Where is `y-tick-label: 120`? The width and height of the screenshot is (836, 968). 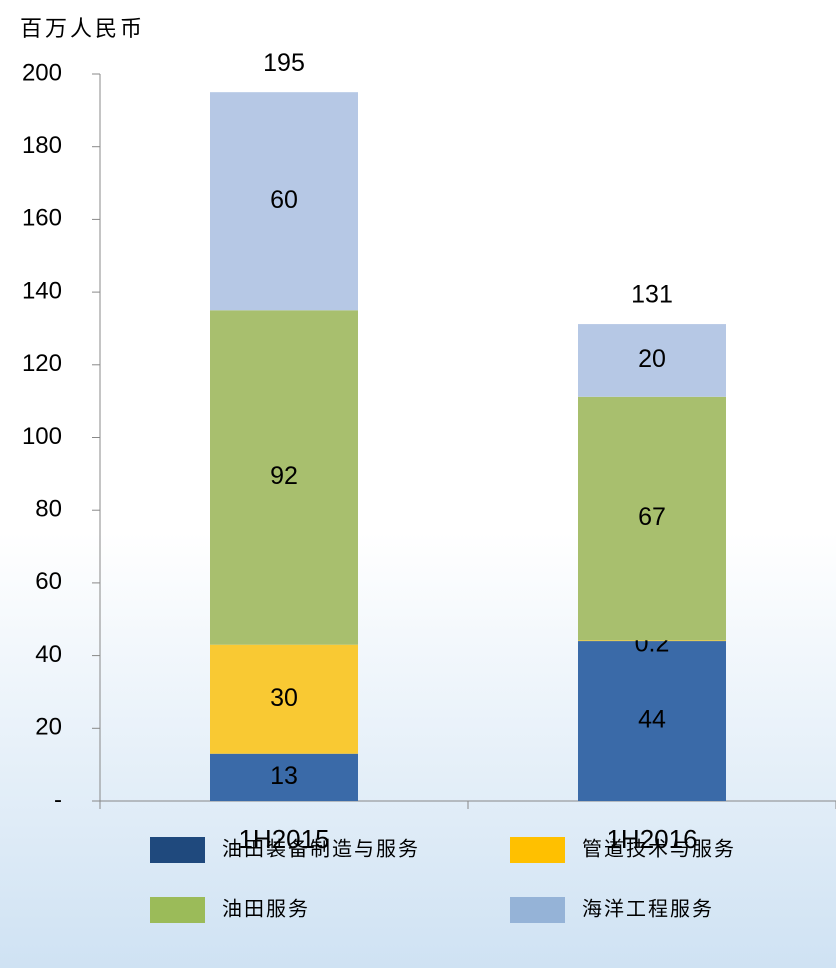 y-tick-label: 120 is located at coordinates (42, 363).